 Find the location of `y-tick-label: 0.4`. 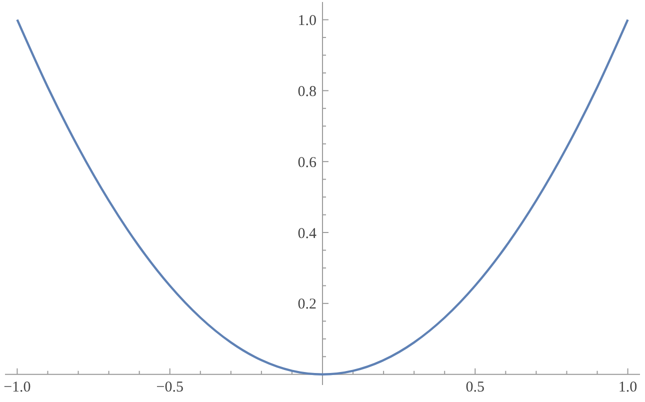

y-tick-label: 0.4 is located at coordinates (307, 234).